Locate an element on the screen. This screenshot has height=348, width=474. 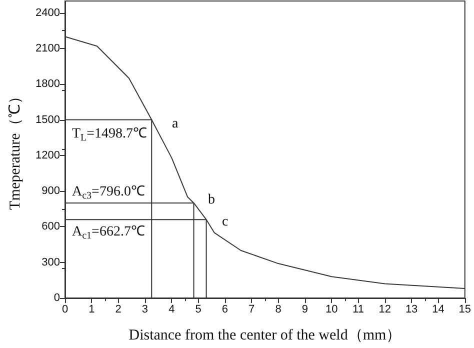
y-tick-label: 2100 is located at coordinates (48, 48).